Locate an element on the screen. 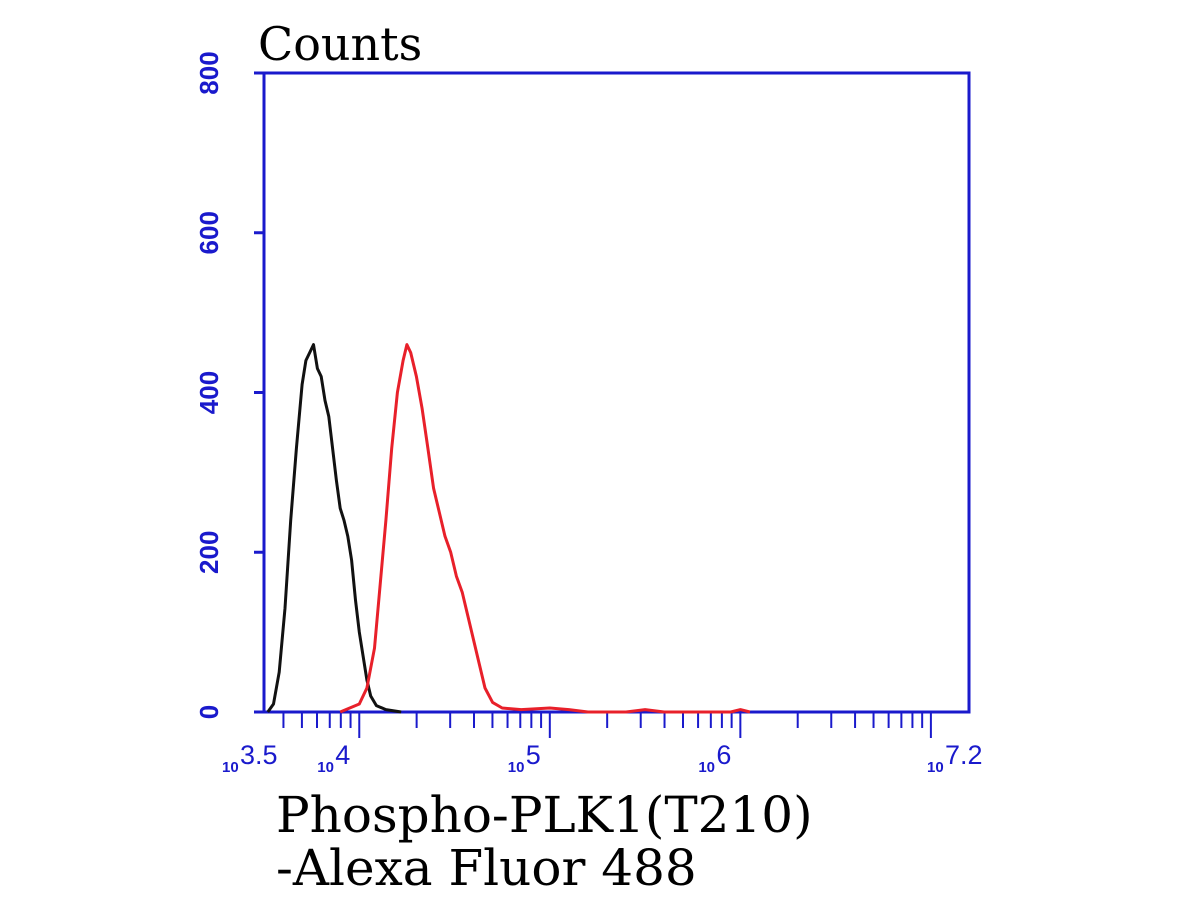 The width and height of the screenshot is (1200, 900). x-tick-label-exponent: 6 is located at coordinates (723, 755).